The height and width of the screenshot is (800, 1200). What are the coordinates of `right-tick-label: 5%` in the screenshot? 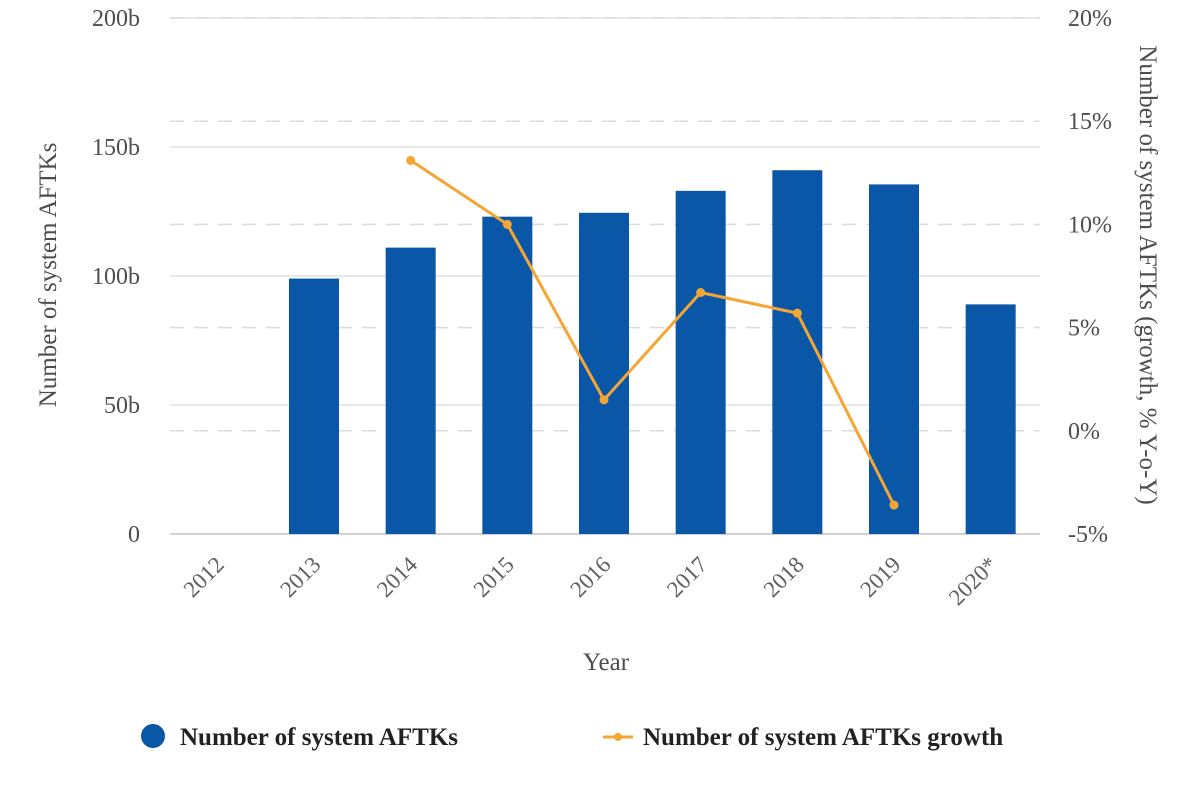 It's located at (1084, 329).